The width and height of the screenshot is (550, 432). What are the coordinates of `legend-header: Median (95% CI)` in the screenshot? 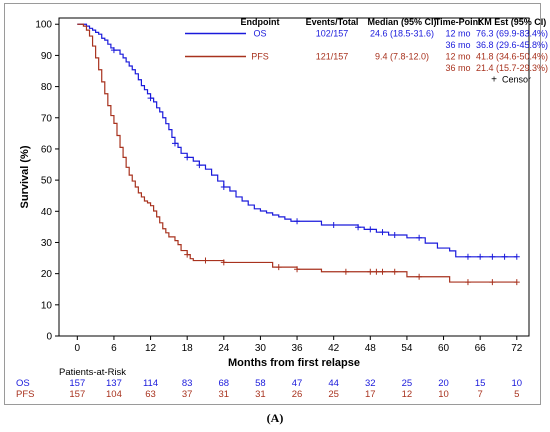 It's located at (401, 22).